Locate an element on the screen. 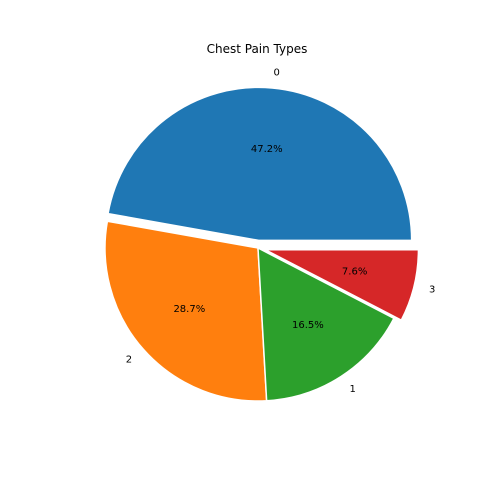 The image size is (504, 504). slice-label-2: 2 is located at coordinates (129, 360).